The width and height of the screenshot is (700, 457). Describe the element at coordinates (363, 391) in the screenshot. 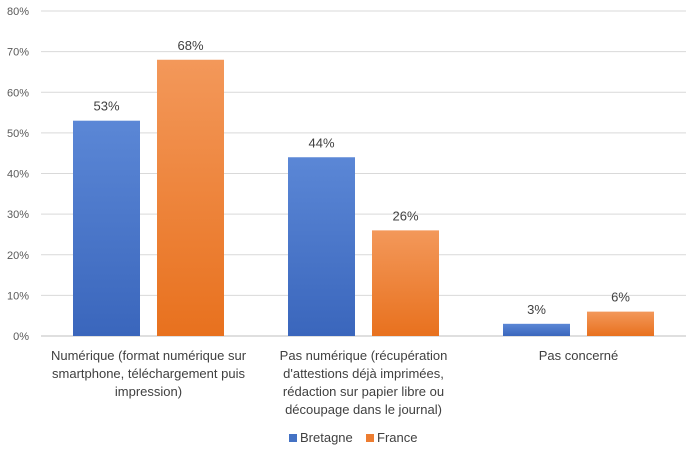

I see `category-label: rédaction sur papier libre ou` at that location.